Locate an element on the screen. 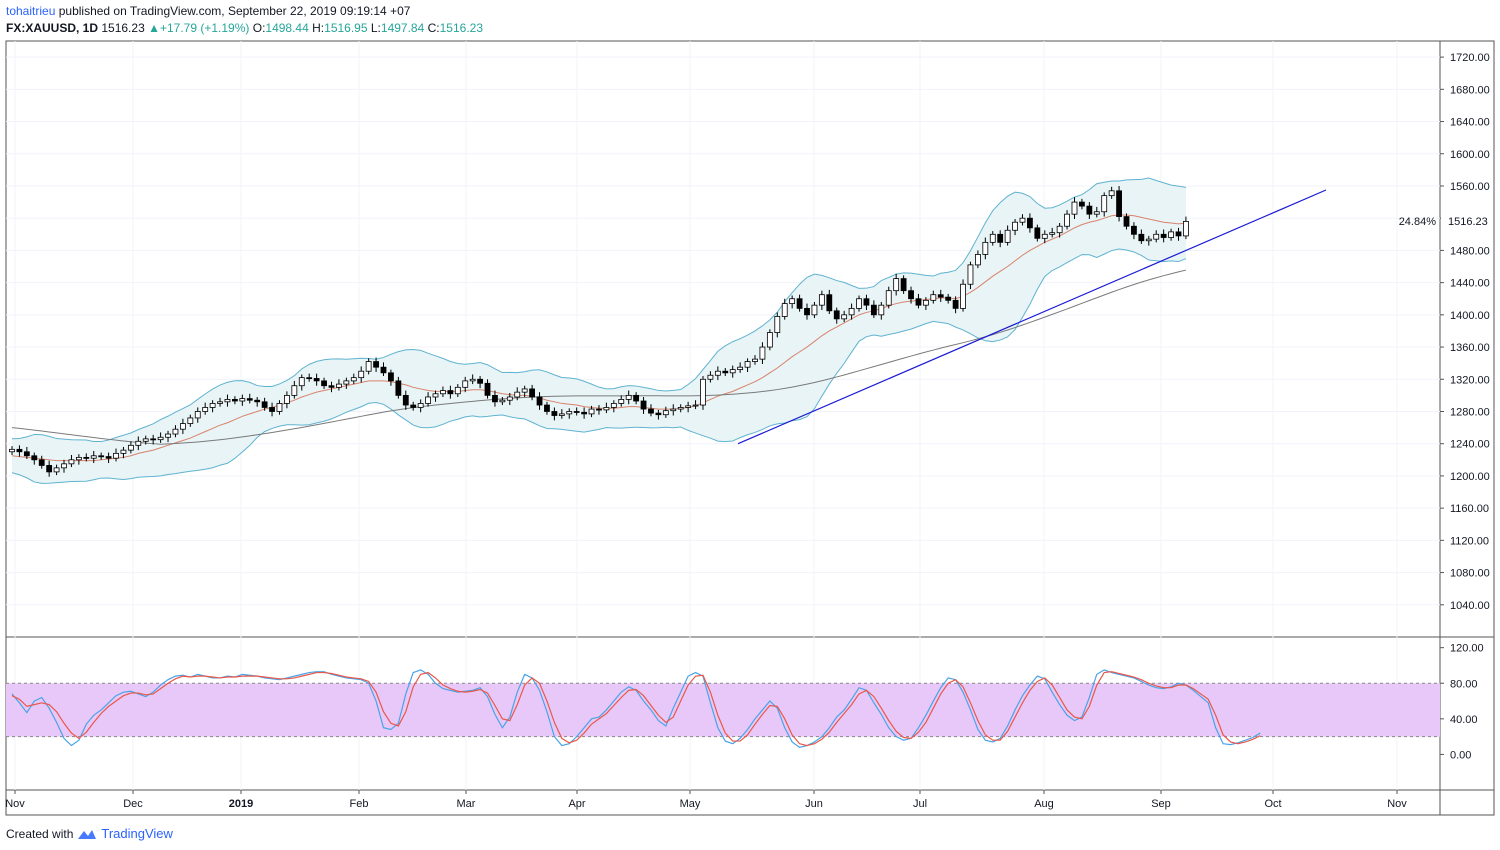 This screenshot has width=1500, height=850. high-value: 1516.95 is located at coordinates (346, 28).